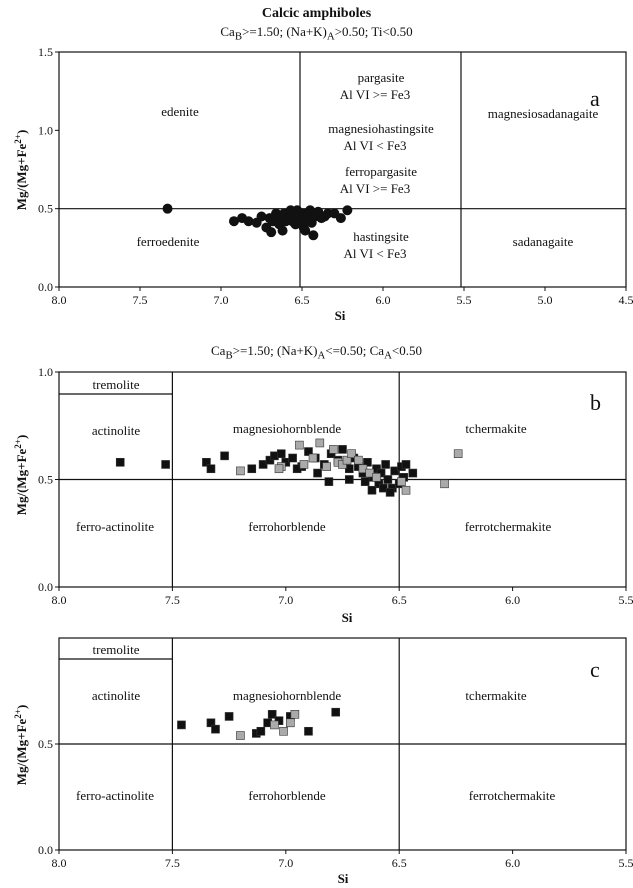 The width and height of the screenshot is (633, 888). I want to click on field-ferro-actinolite-b: ferro-actinolite, so click(115, 526).